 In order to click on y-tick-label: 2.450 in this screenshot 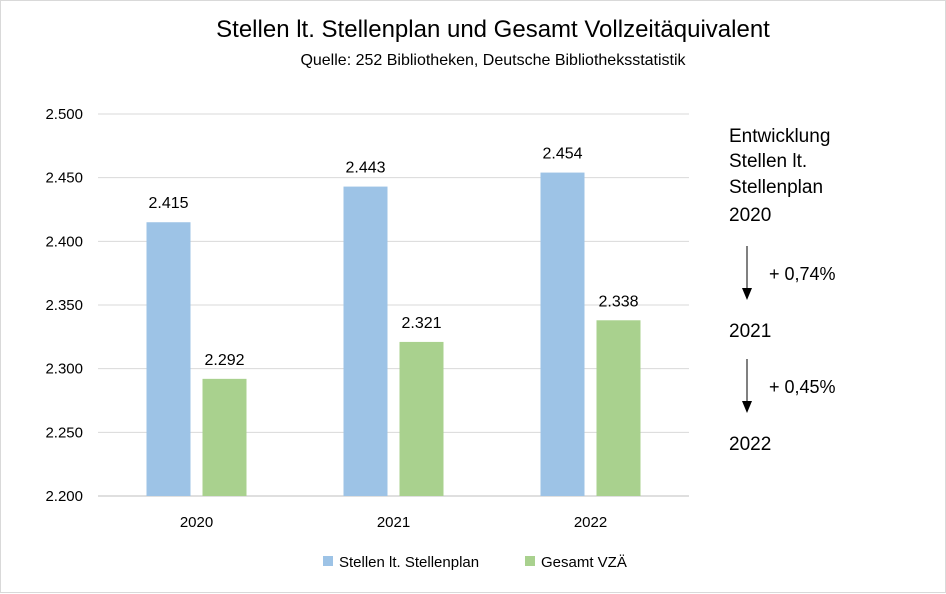, I will do `click(64, 178)`.